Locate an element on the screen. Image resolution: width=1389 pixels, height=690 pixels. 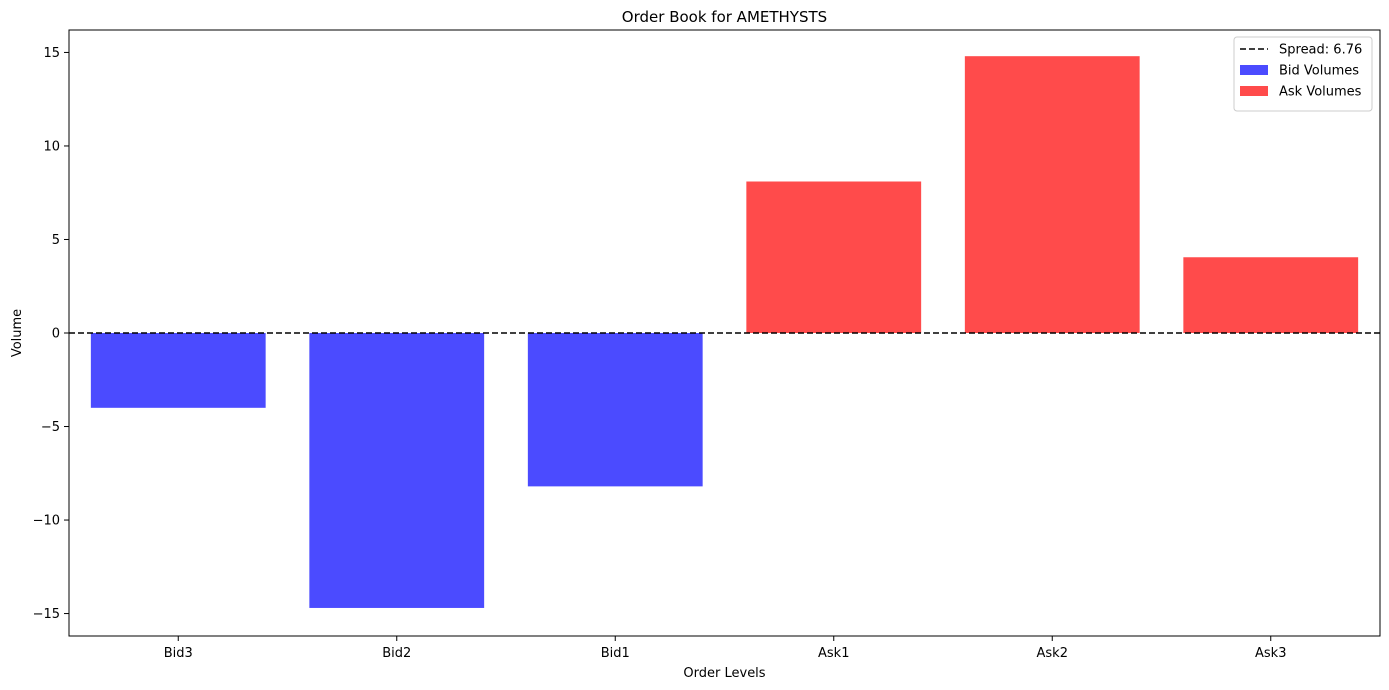
x-tick-label-bid2: Bid2 is located at coordinates (396, 653).